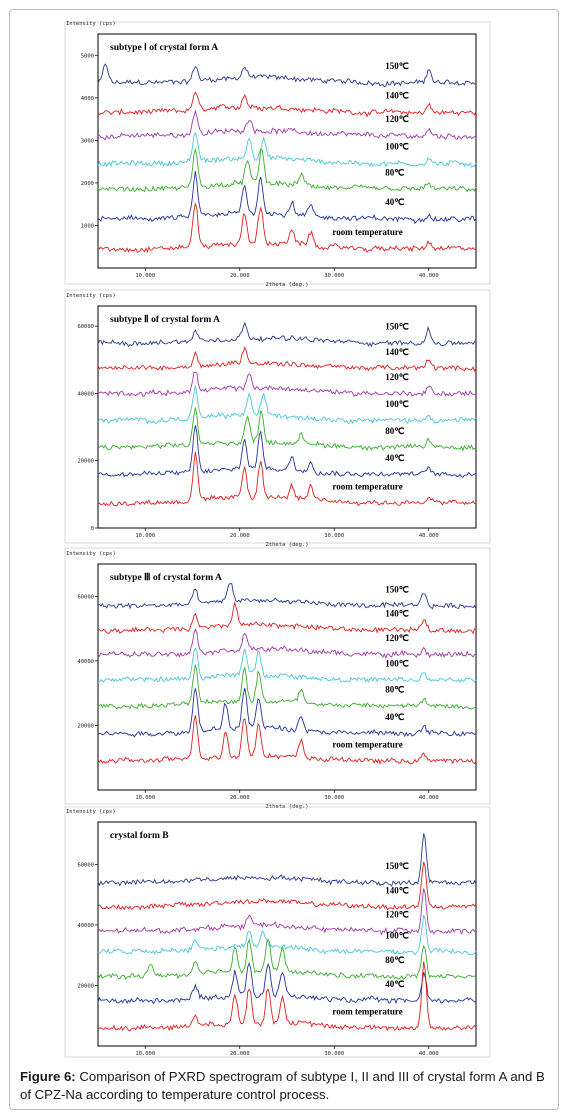  Describe the element at coordinates (48, 1076) in the screenshot. I see `caption-label: Figure 6:` at that location.